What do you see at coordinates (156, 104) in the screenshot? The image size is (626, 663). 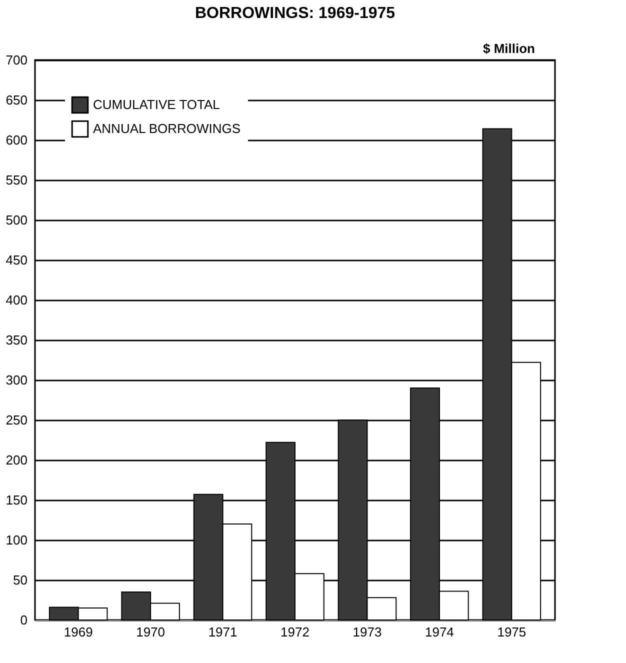 I see `legend-label: CUMULATIVE TOTAL` at bounding box center [156, 104].